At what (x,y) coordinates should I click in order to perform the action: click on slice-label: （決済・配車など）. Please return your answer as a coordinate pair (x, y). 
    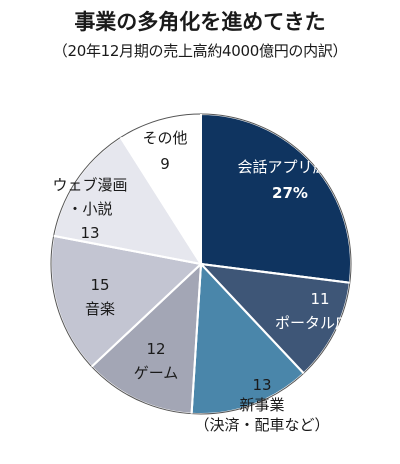
    Looking at the image, I should click on (261, 425).